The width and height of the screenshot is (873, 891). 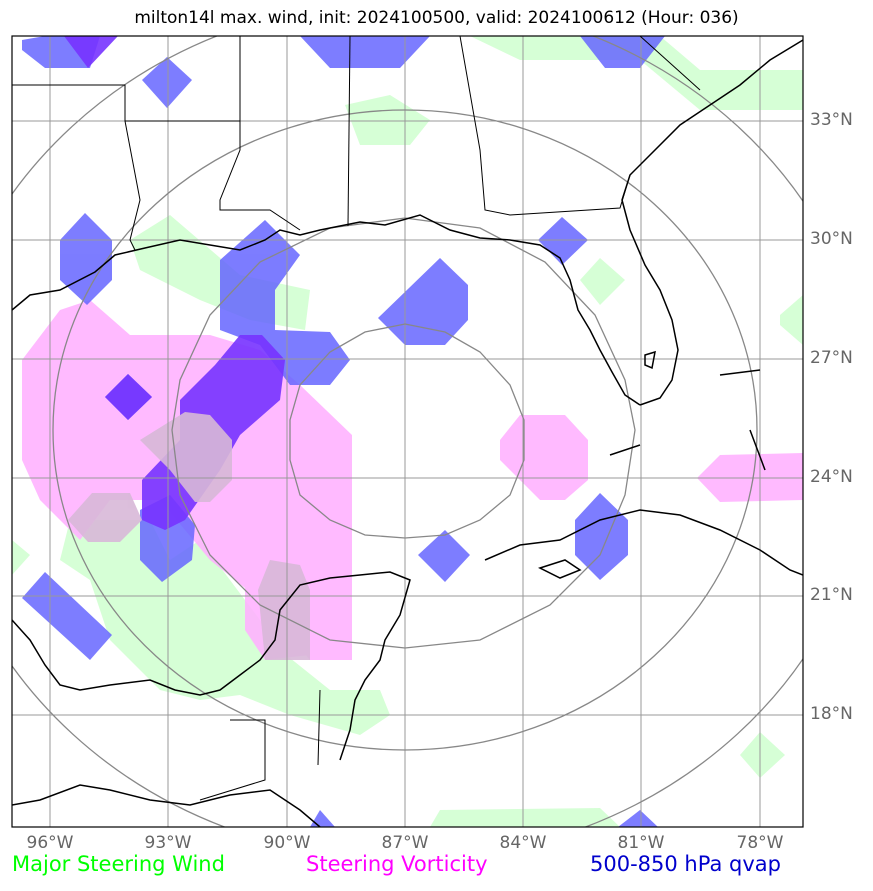 What do you see at coordinates (641, 843) in the screenshot?
I see `lon-label-81: 81°W` at bounding box center [641, 843].